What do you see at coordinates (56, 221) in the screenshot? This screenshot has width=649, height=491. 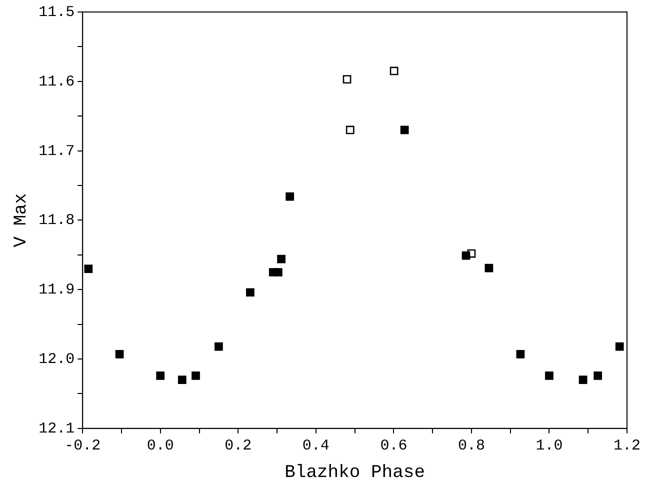 I see `y-tick-label: 11.8` at bounding box center [56, 221].